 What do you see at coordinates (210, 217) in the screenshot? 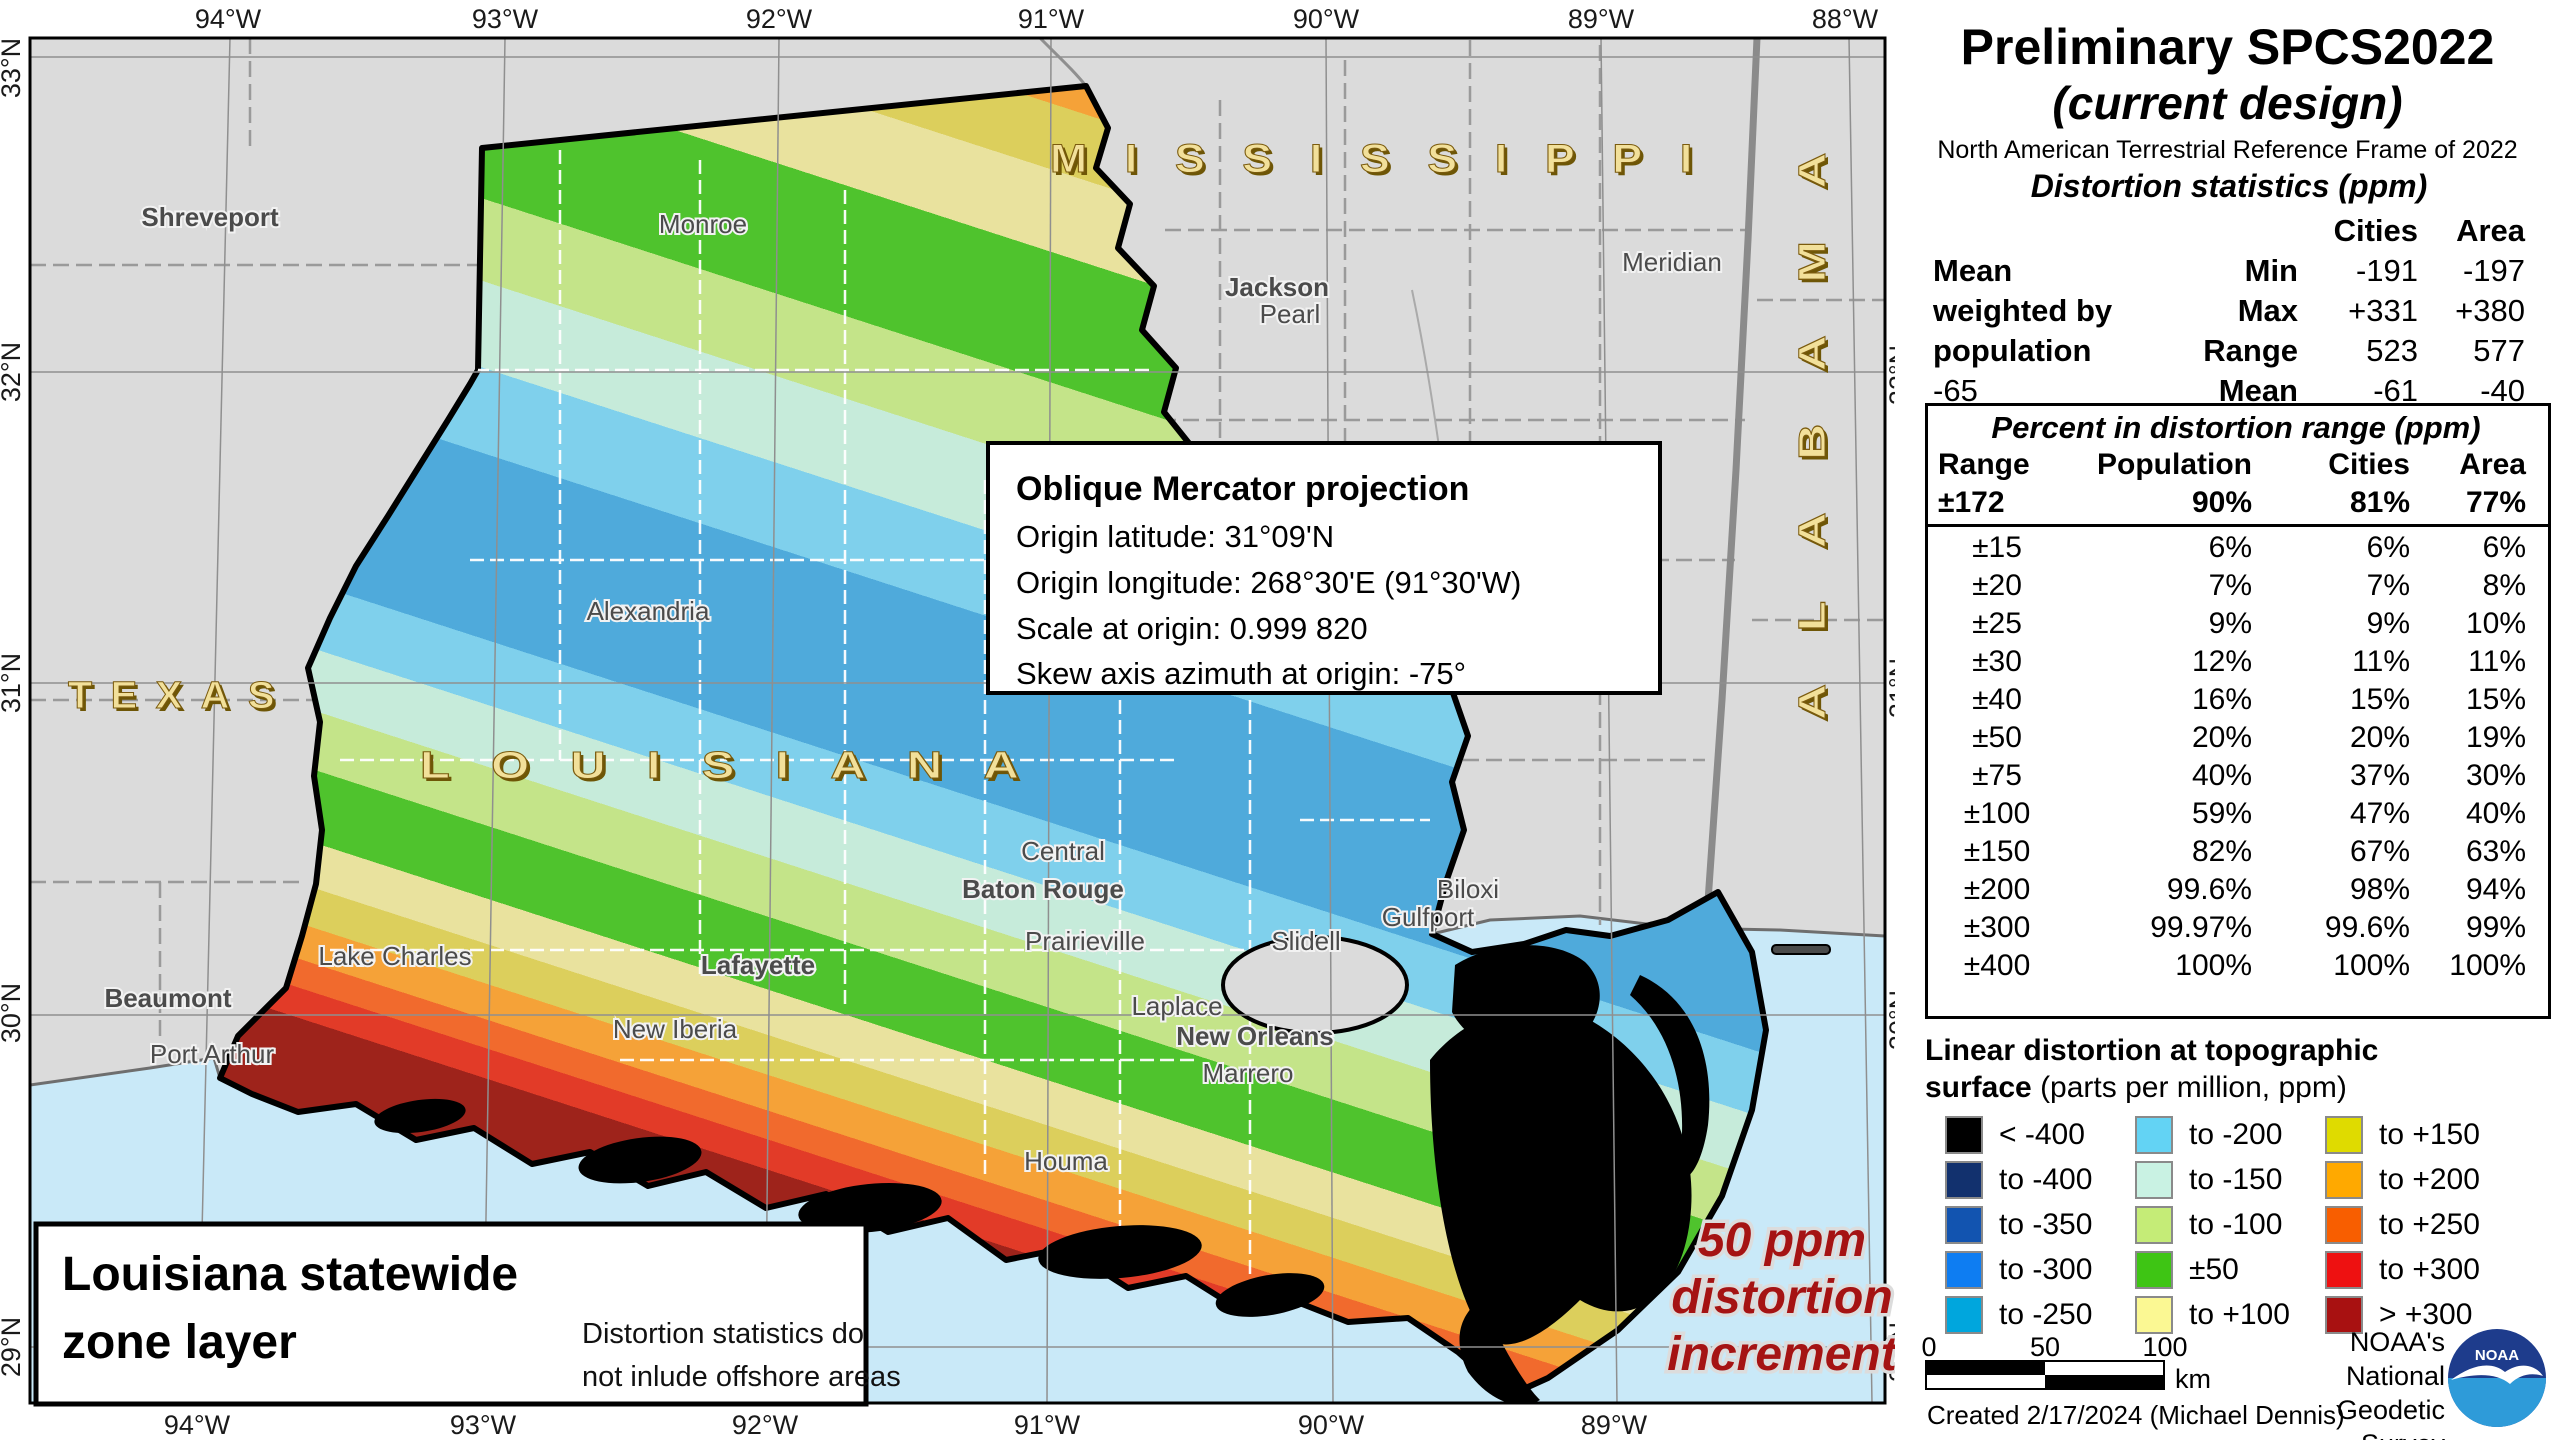
I see `city-label-shreveport: Shreveport` at bounding box center [210, 217].